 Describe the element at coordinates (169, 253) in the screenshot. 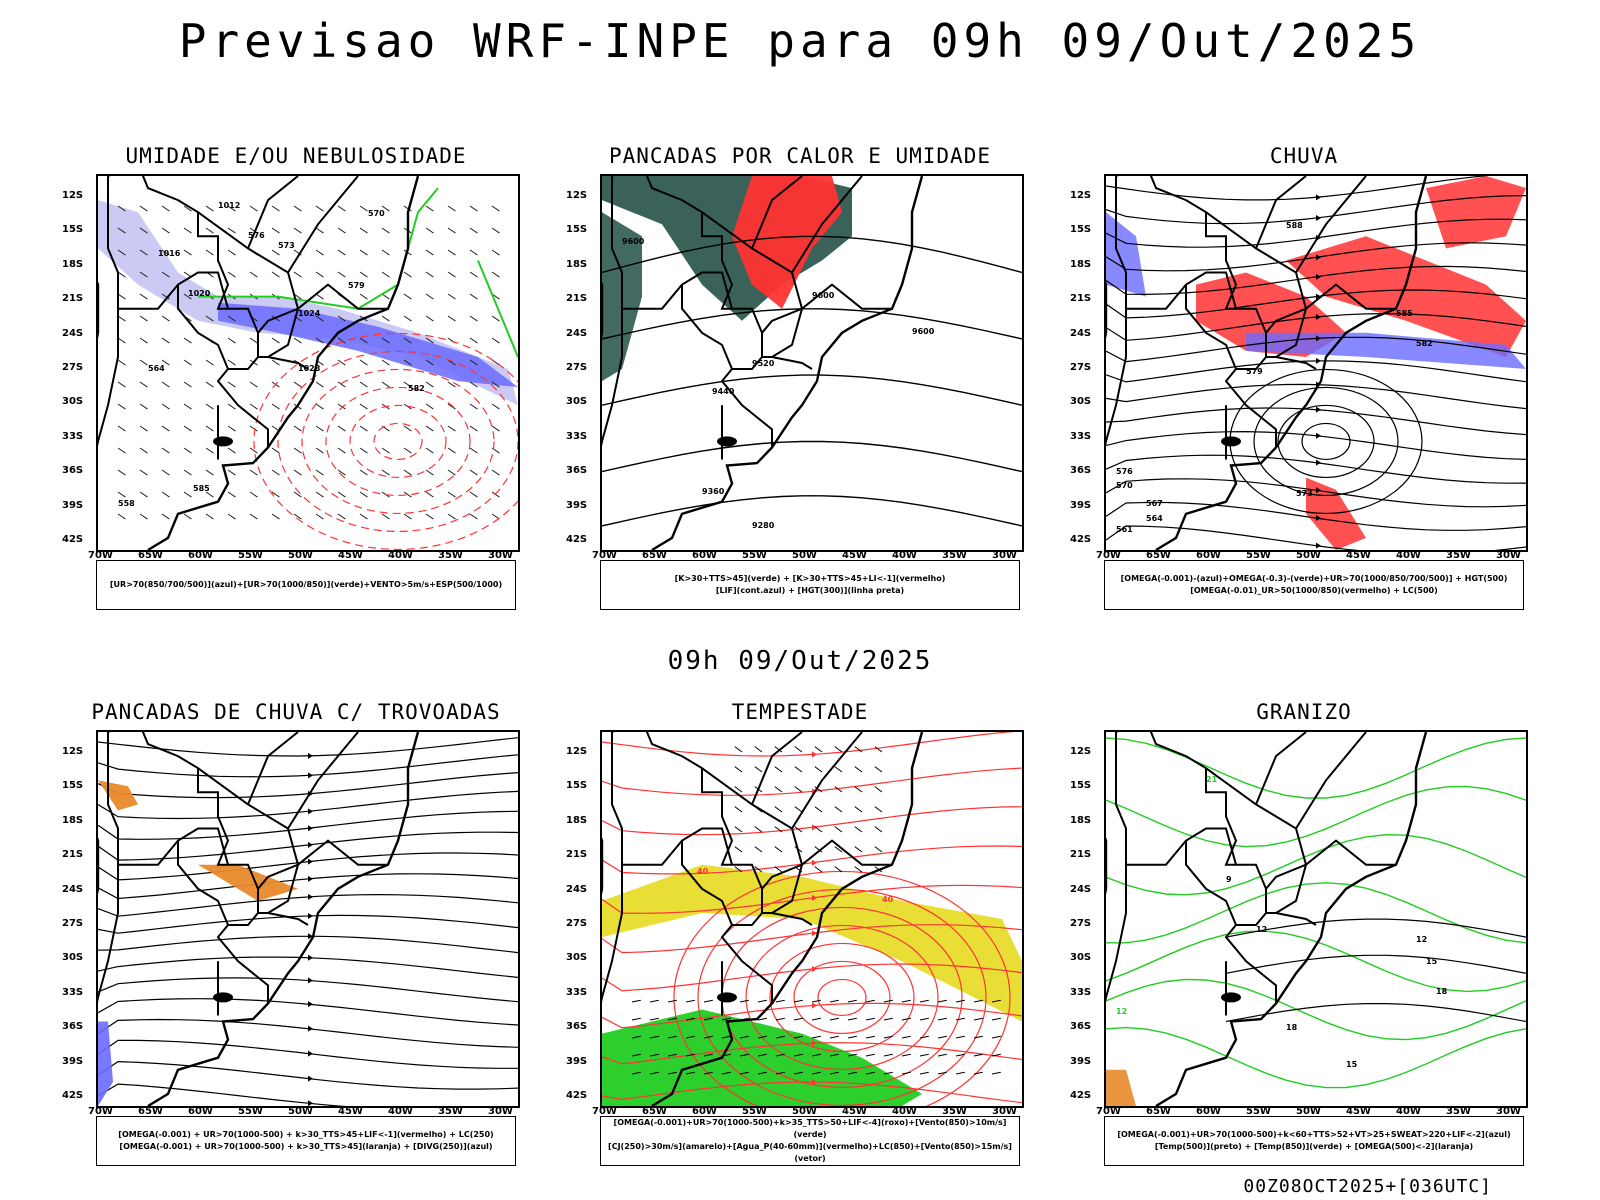

I see `contour-label: 1016` at that location.